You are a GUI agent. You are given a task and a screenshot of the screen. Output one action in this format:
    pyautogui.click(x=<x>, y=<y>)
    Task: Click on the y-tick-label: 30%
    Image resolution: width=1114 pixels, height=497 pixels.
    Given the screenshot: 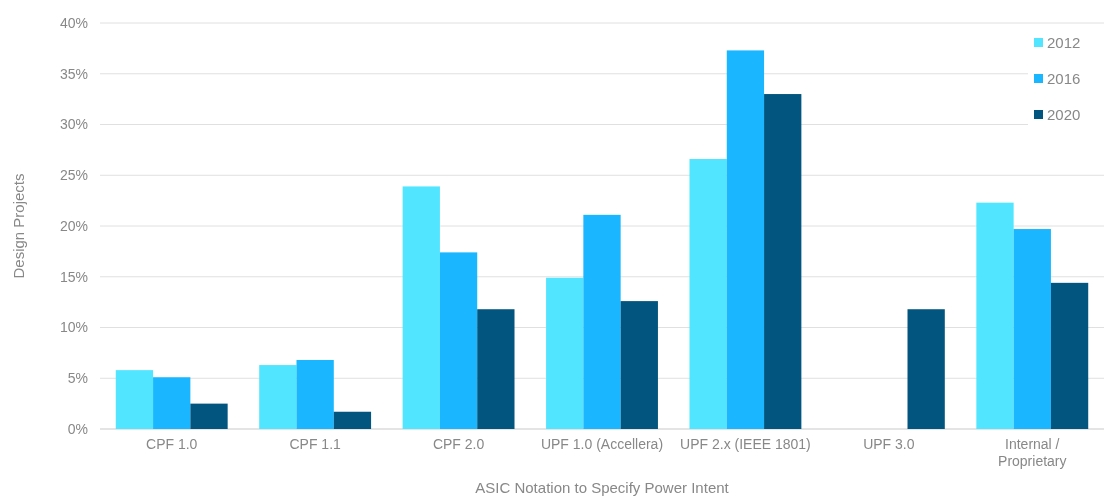 What is the action you would take?
    pyautogui.click(x=73, y=124)
    